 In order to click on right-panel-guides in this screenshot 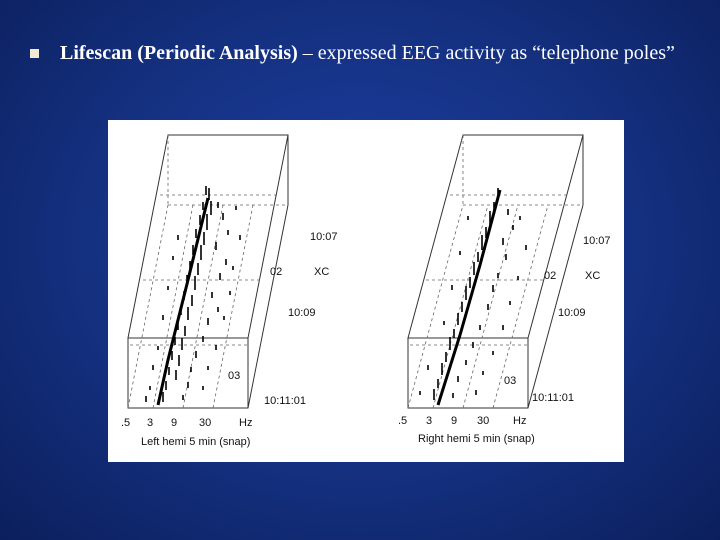, I will do `click(495, 272)`.